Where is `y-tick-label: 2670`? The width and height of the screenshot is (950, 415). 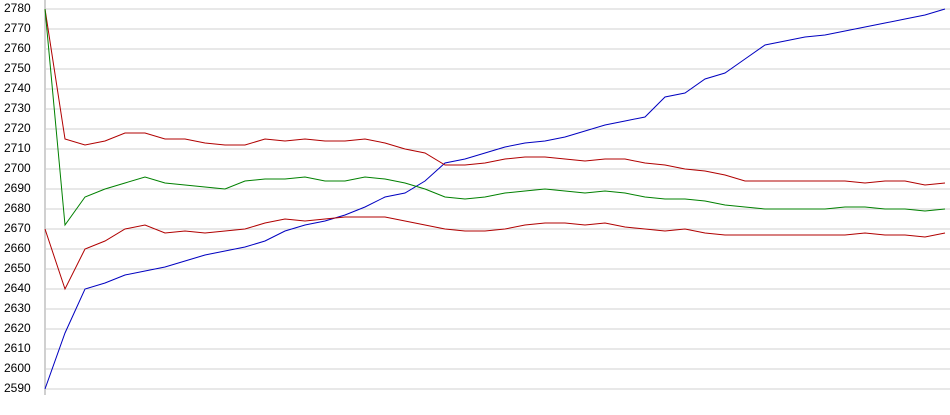 y-tick-label: 2670 is located at coordinates (17, 228).